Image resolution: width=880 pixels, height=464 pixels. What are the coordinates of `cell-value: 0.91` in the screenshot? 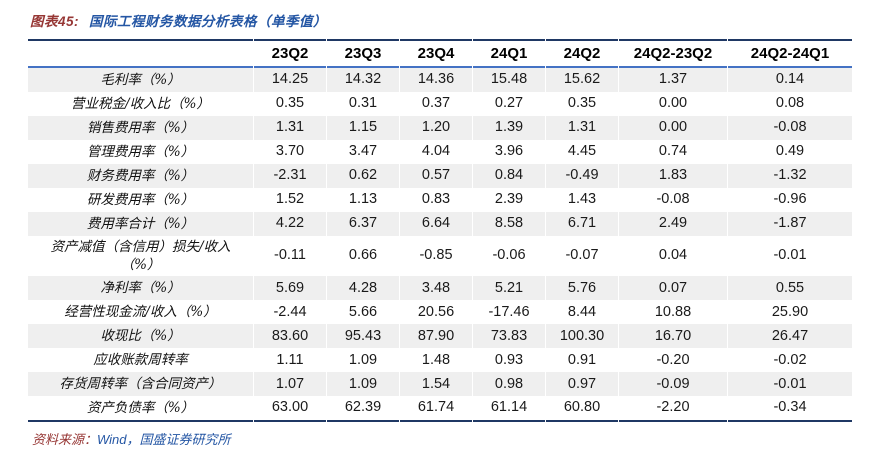 It's located at (582, 359).